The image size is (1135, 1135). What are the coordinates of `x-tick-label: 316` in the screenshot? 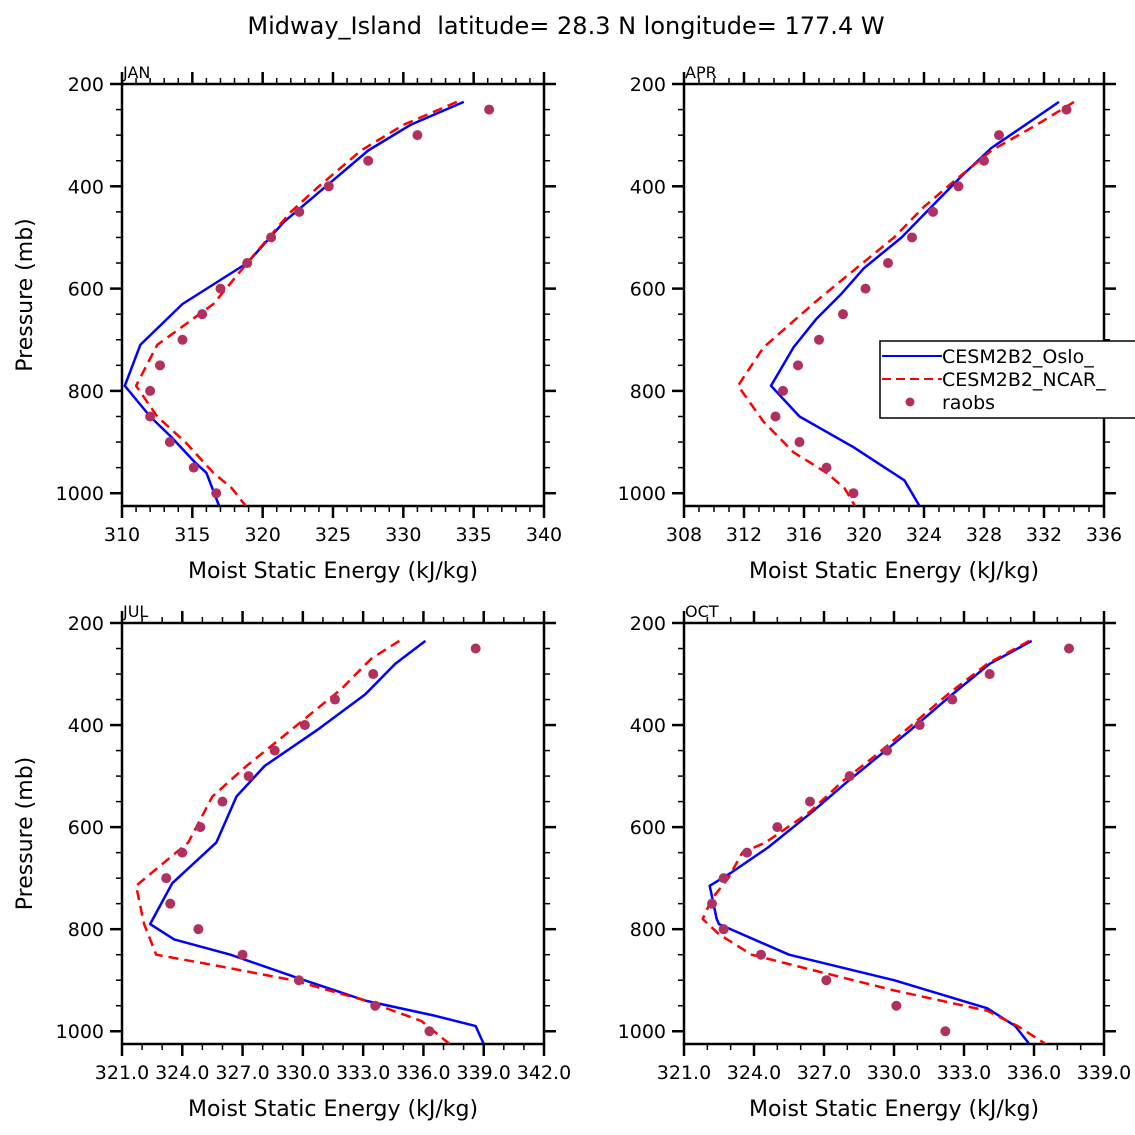 It's located at (804, 535).